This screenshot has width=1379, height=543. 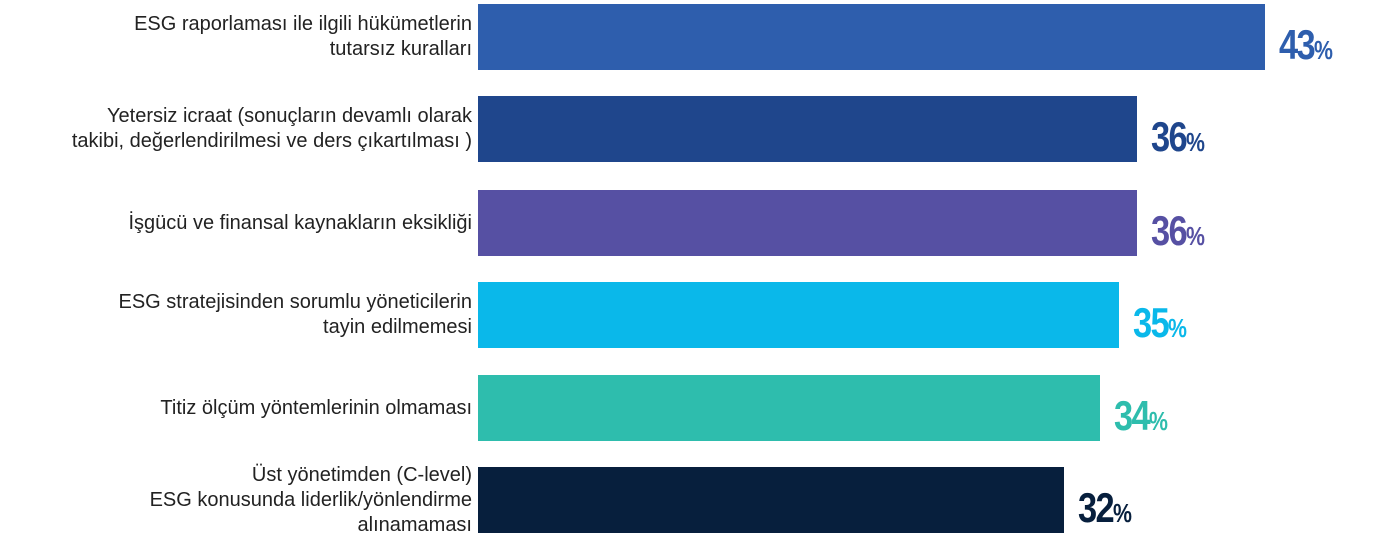 I want to click on value-number: 35, so click(x=1151, y=322).